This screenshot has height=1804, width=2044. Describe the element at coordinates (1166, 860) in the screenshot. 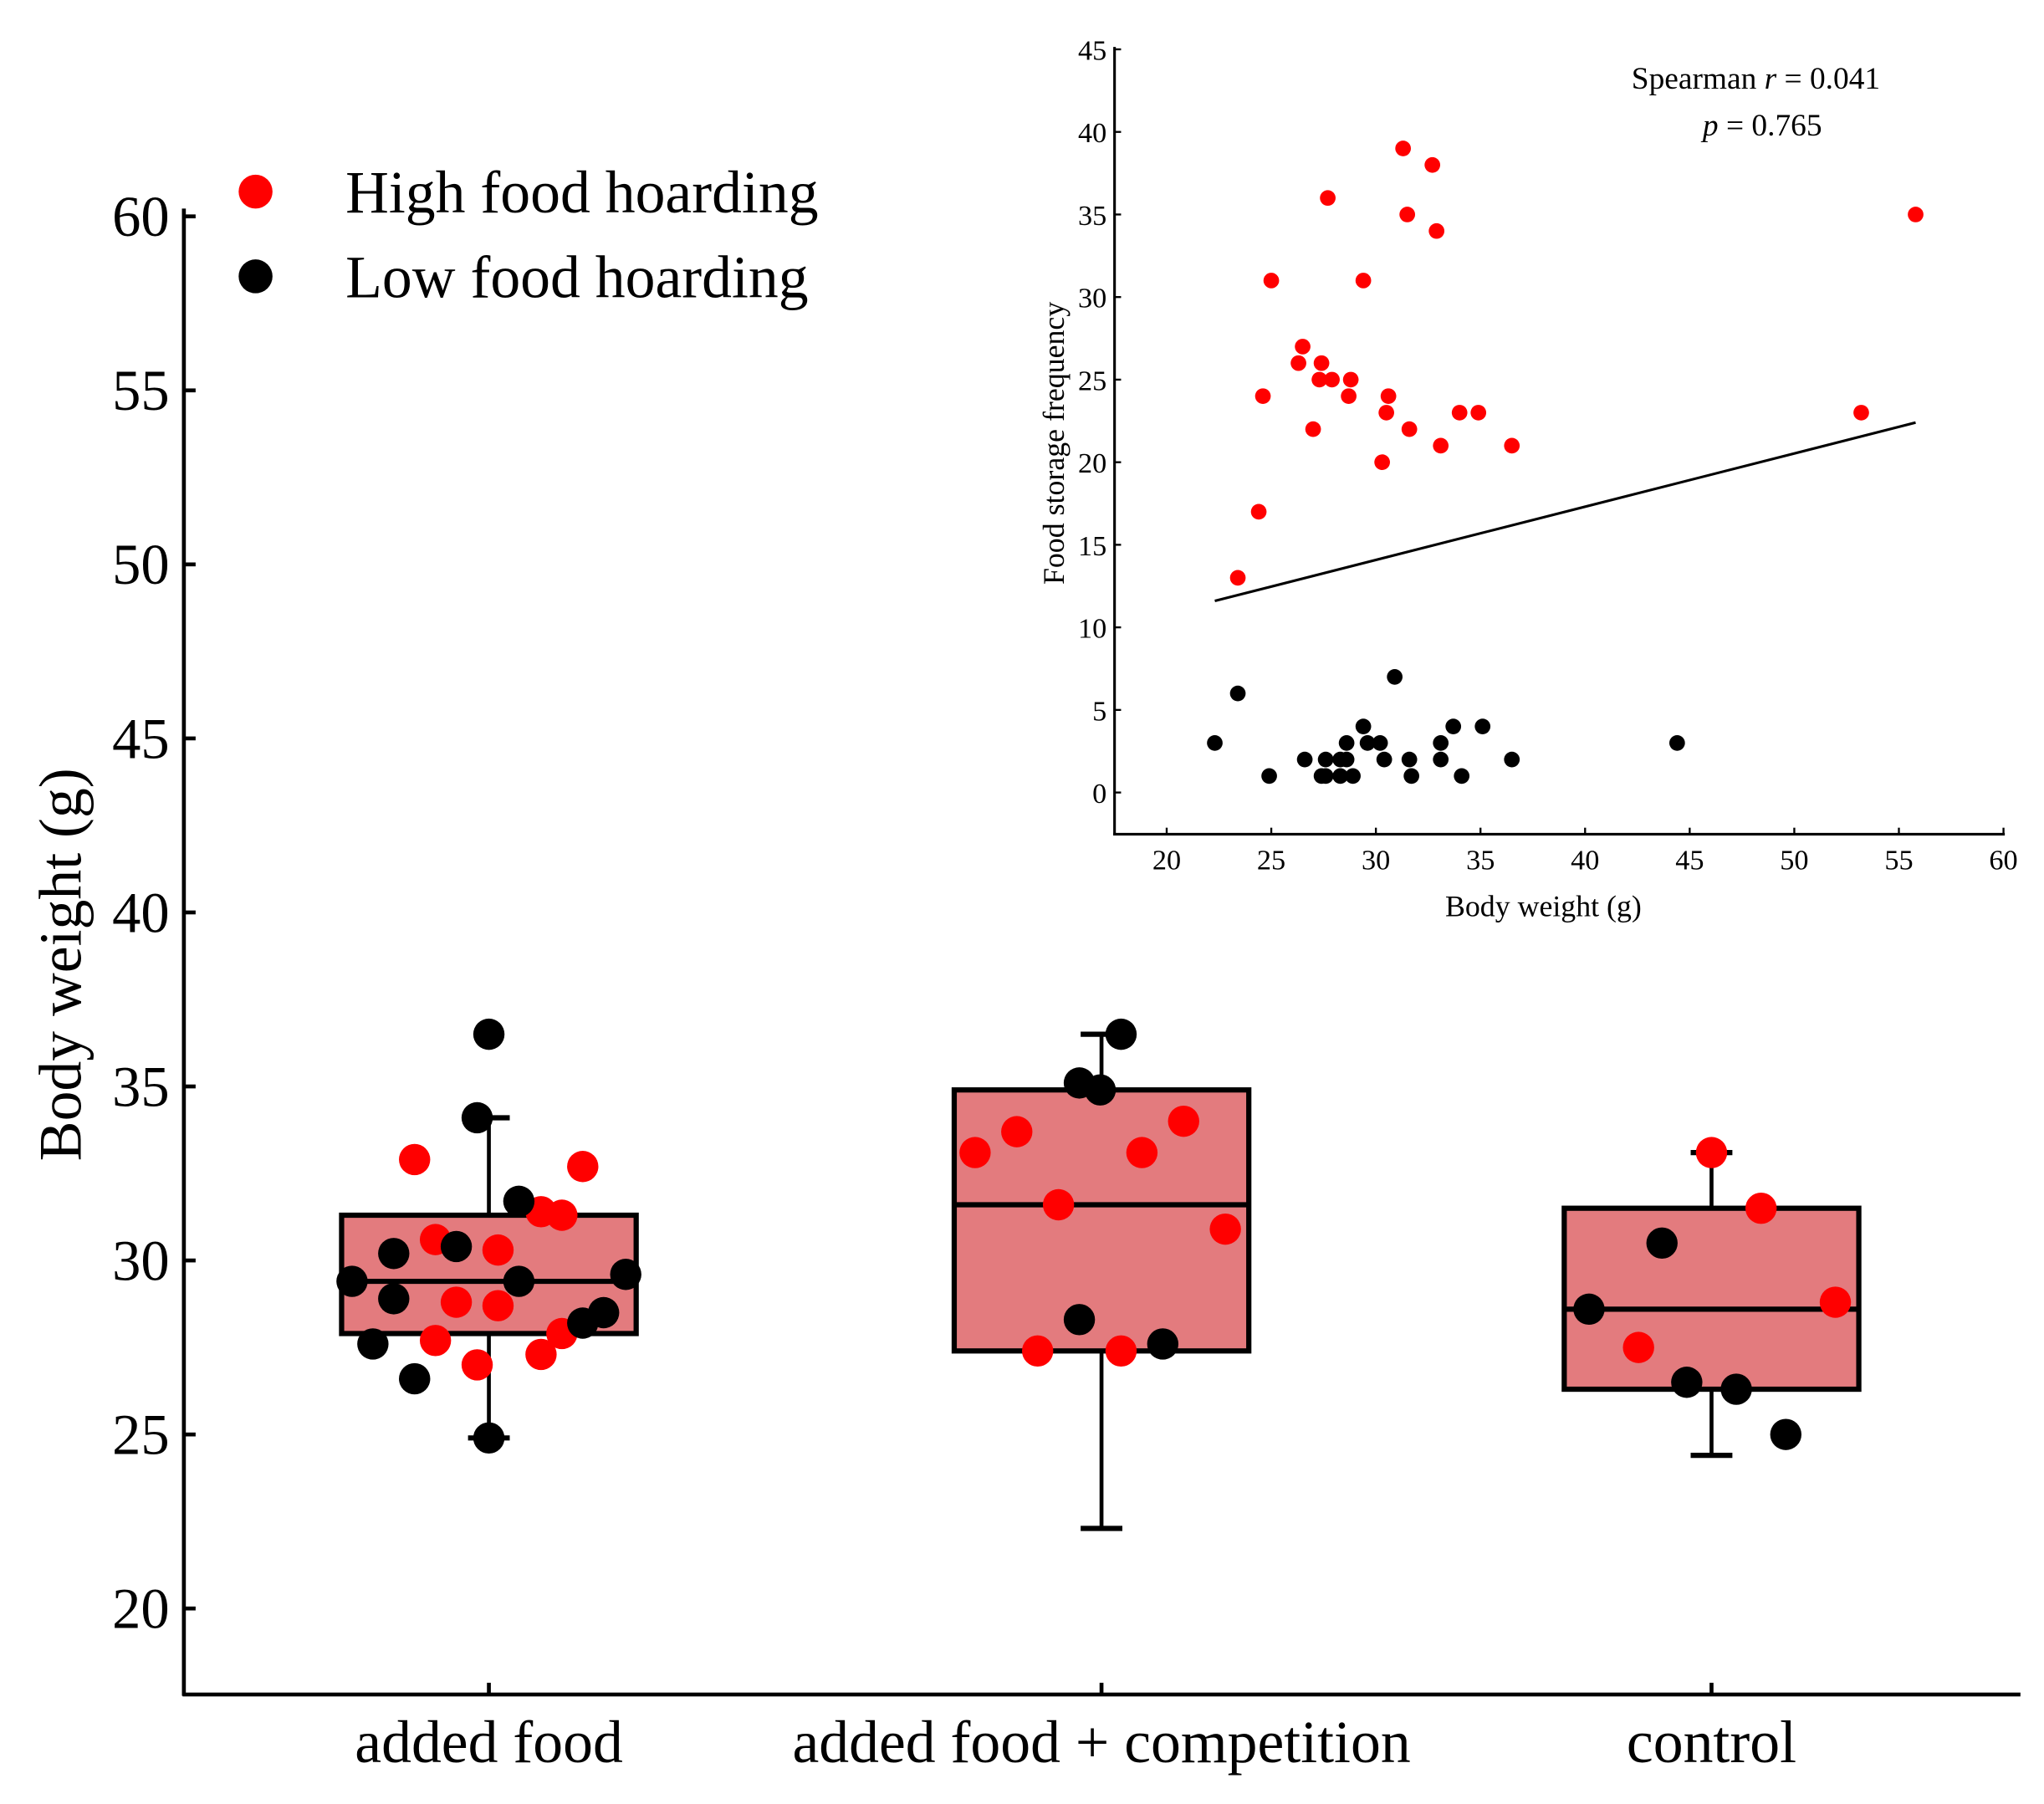

I see `inset-x-tick-label: 20` at that location.